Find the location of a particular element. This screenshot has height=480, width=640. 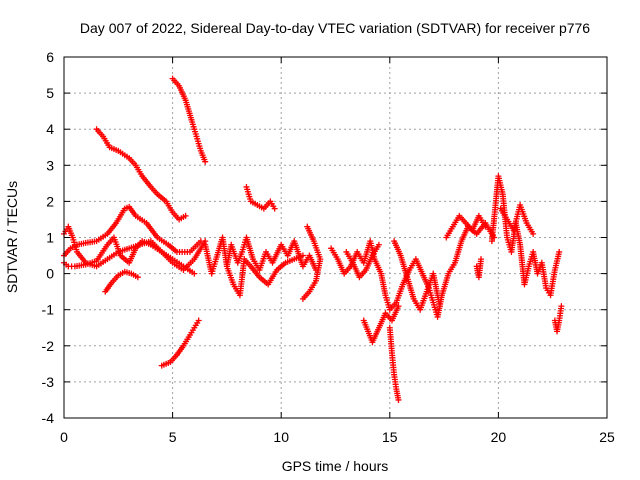

series-arc-c is located at coordinates (129, 255).